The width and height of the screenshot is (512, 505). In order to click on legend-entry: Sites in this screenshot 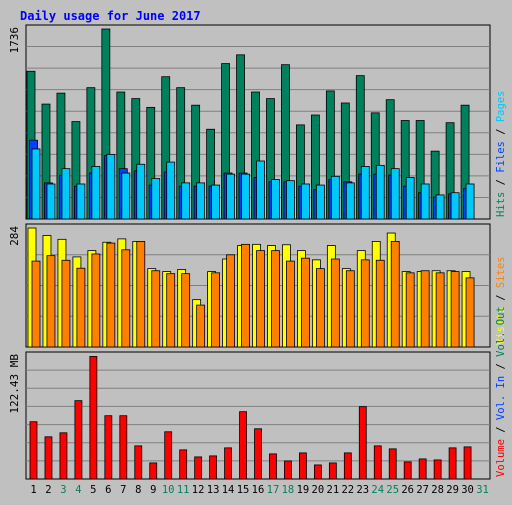, I will do `click(501, 272)`.